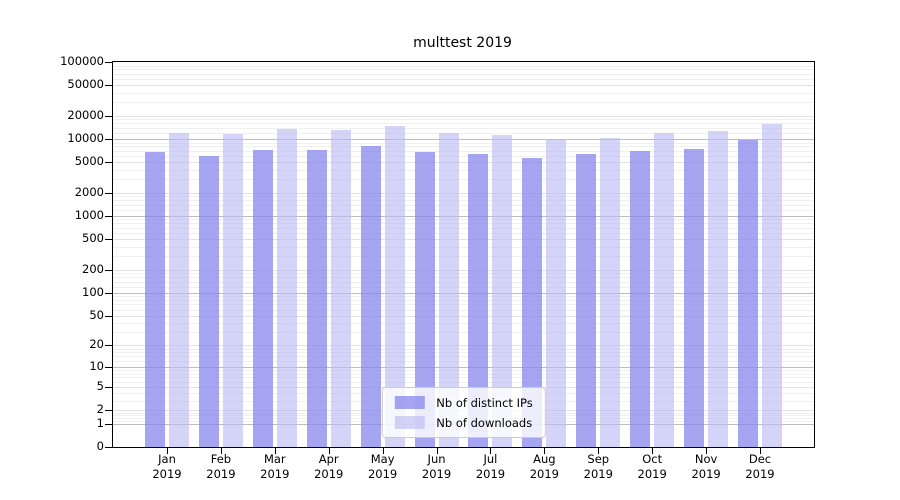  What do you see at coordinates (93, 291) in the screenshot?
I see `y-tick-label: 100` at bounding box center [93, 291].